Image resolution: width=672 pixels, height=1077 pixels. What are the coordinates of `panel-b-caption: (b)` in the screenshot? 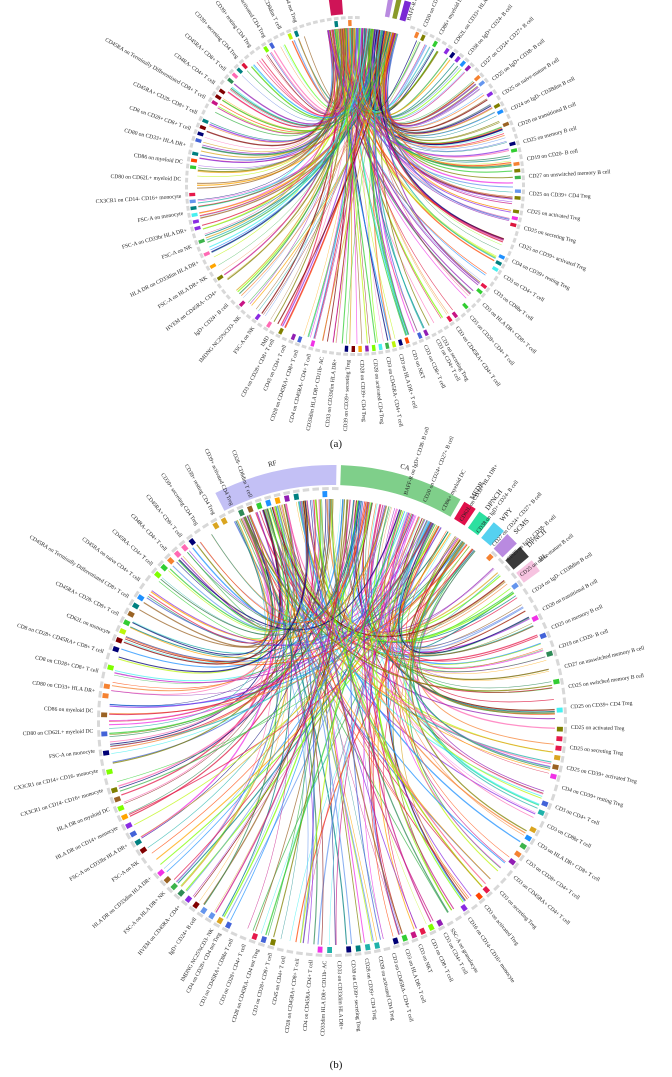 It's located at (336, 1065).